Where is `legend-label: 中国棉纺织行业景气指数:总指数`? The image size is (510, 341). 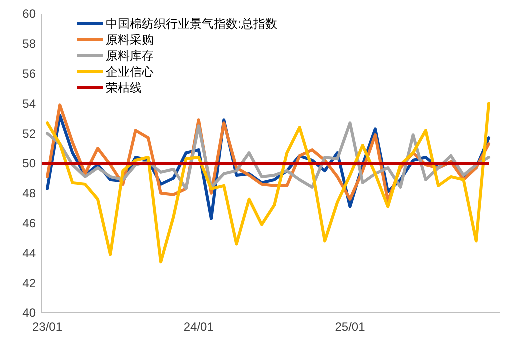 legend-label: 中国棉纺织行业景气指数:总指数 is located at coordinates (192, 24).